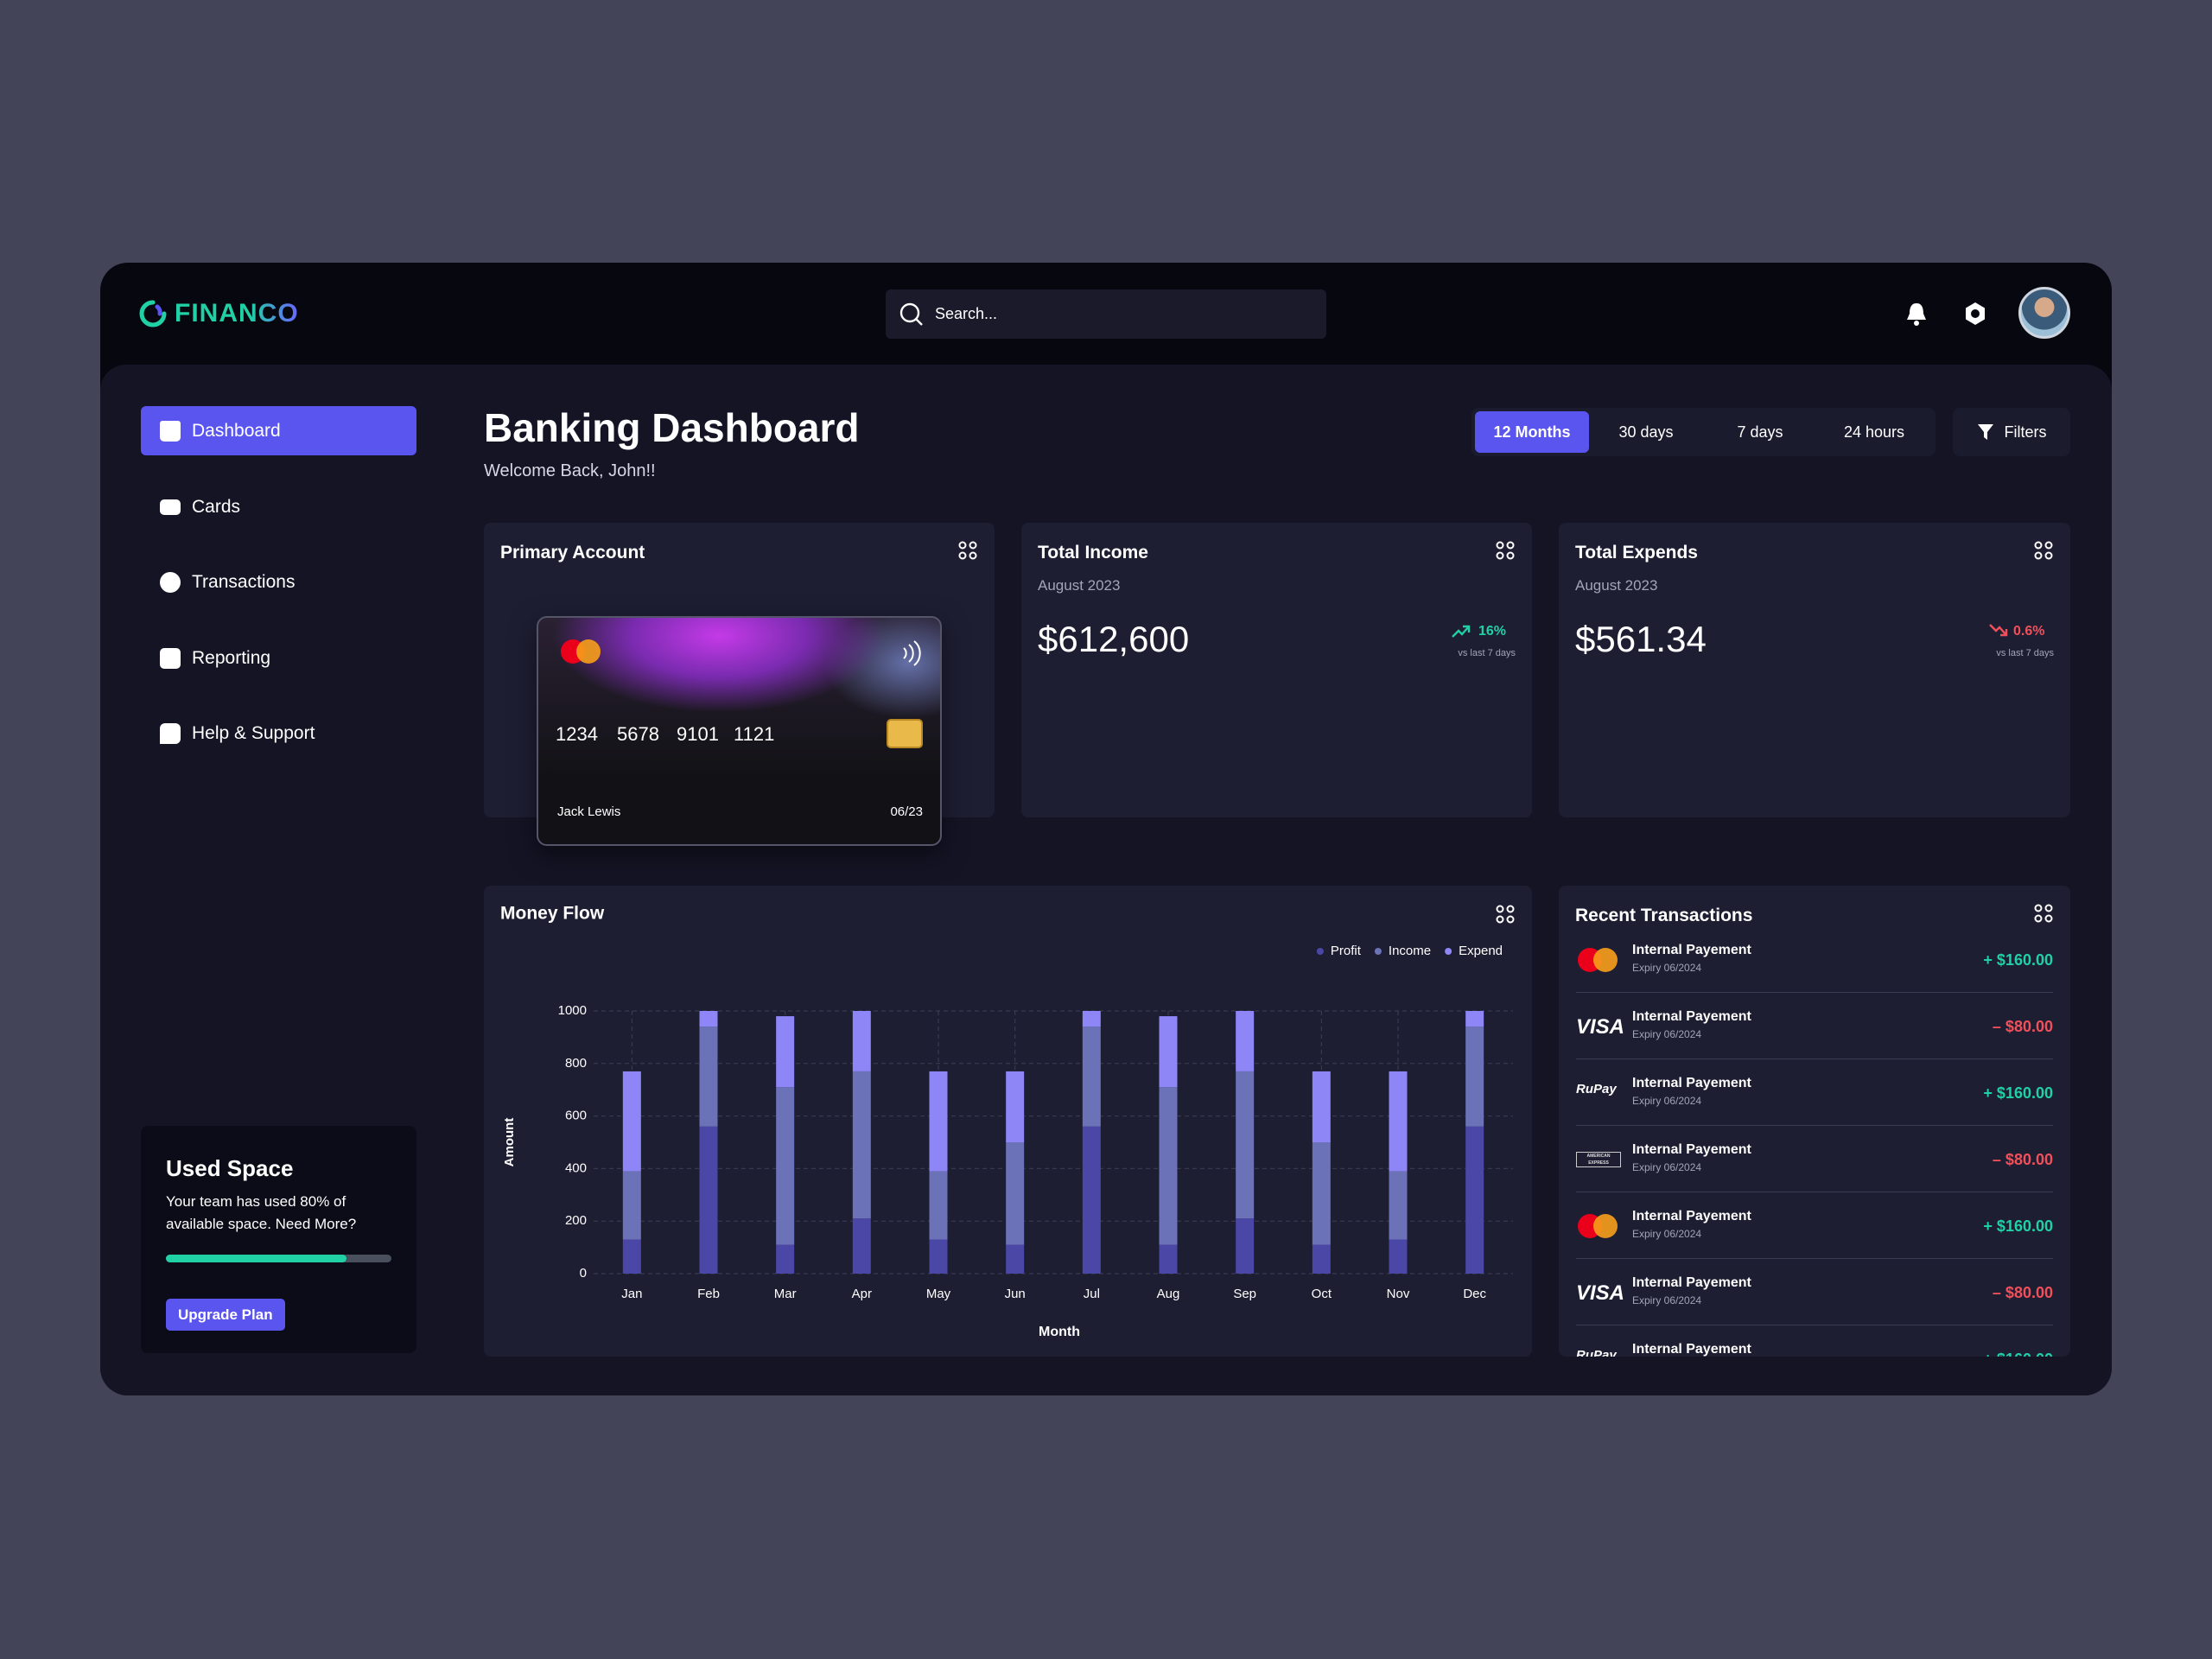  Describe the element at coordinates (1664, 915) in the screenshot. I see `card-title: Recent Transactions` at that location.